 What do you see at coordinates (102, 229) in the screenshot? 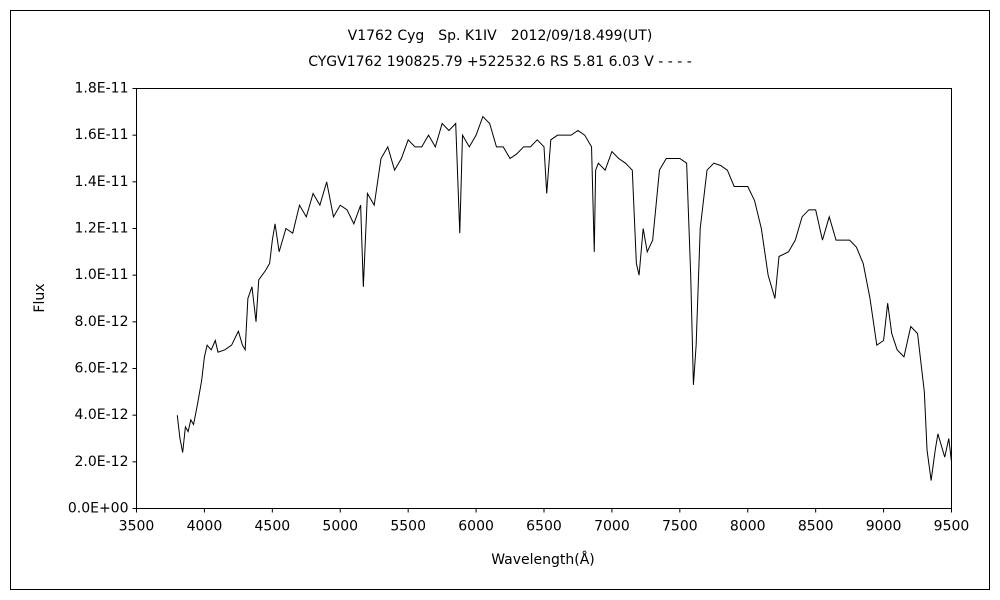
I see `y-tick-label: 1.2E-11` at bounding box center [102, 229].